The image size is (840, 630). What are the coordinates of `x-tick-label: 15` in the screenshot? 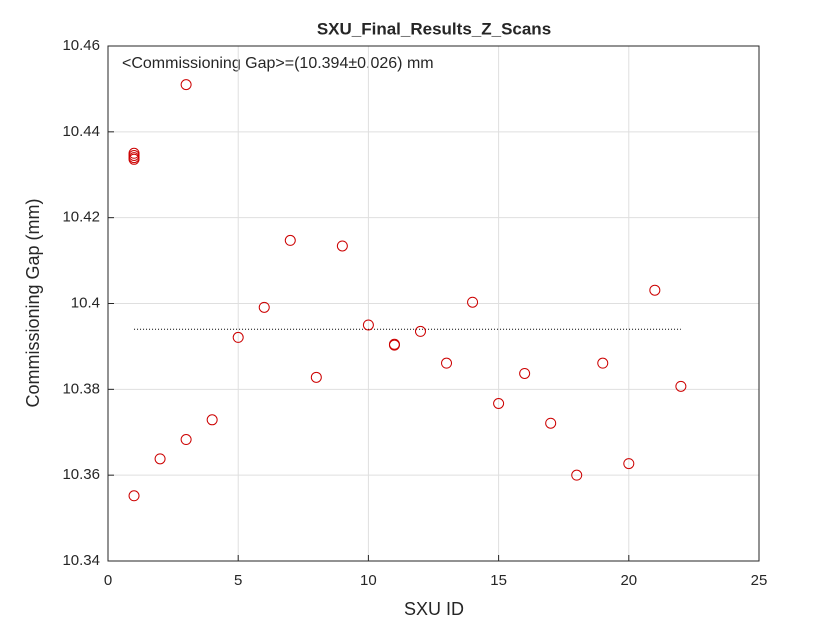 It's located at (498, 580).